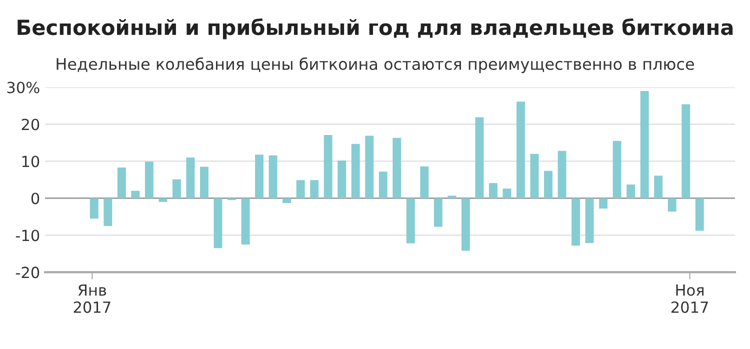  Describe the element at coordinates (375, 29) in the screenshot. I see `chart-title: Беспокойный и прибыльный год для владельцев биткоина` at that location.